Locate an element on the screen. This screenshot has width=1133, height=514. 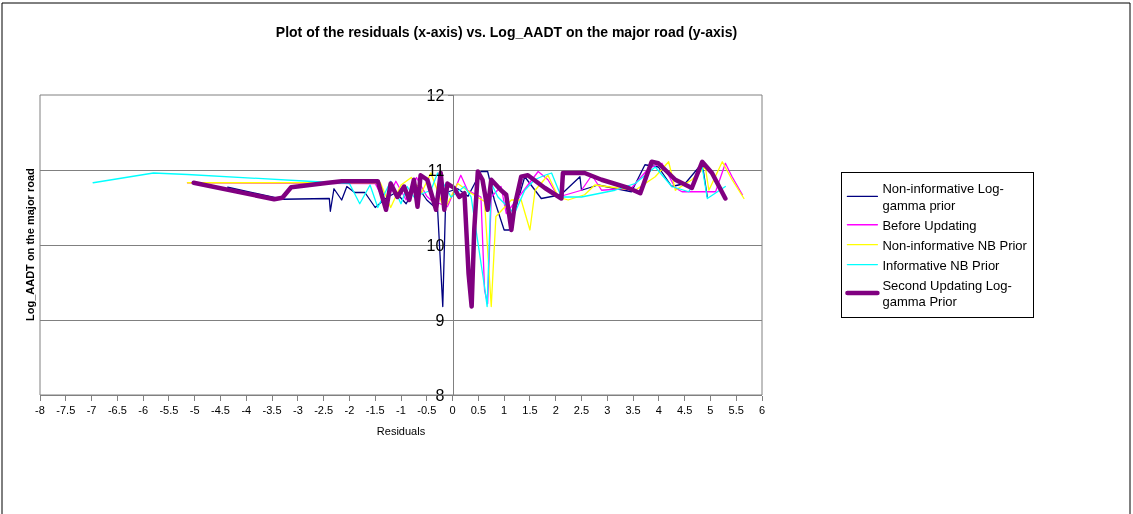
y-tick-label: 9 is located at coordinates (440, 320).